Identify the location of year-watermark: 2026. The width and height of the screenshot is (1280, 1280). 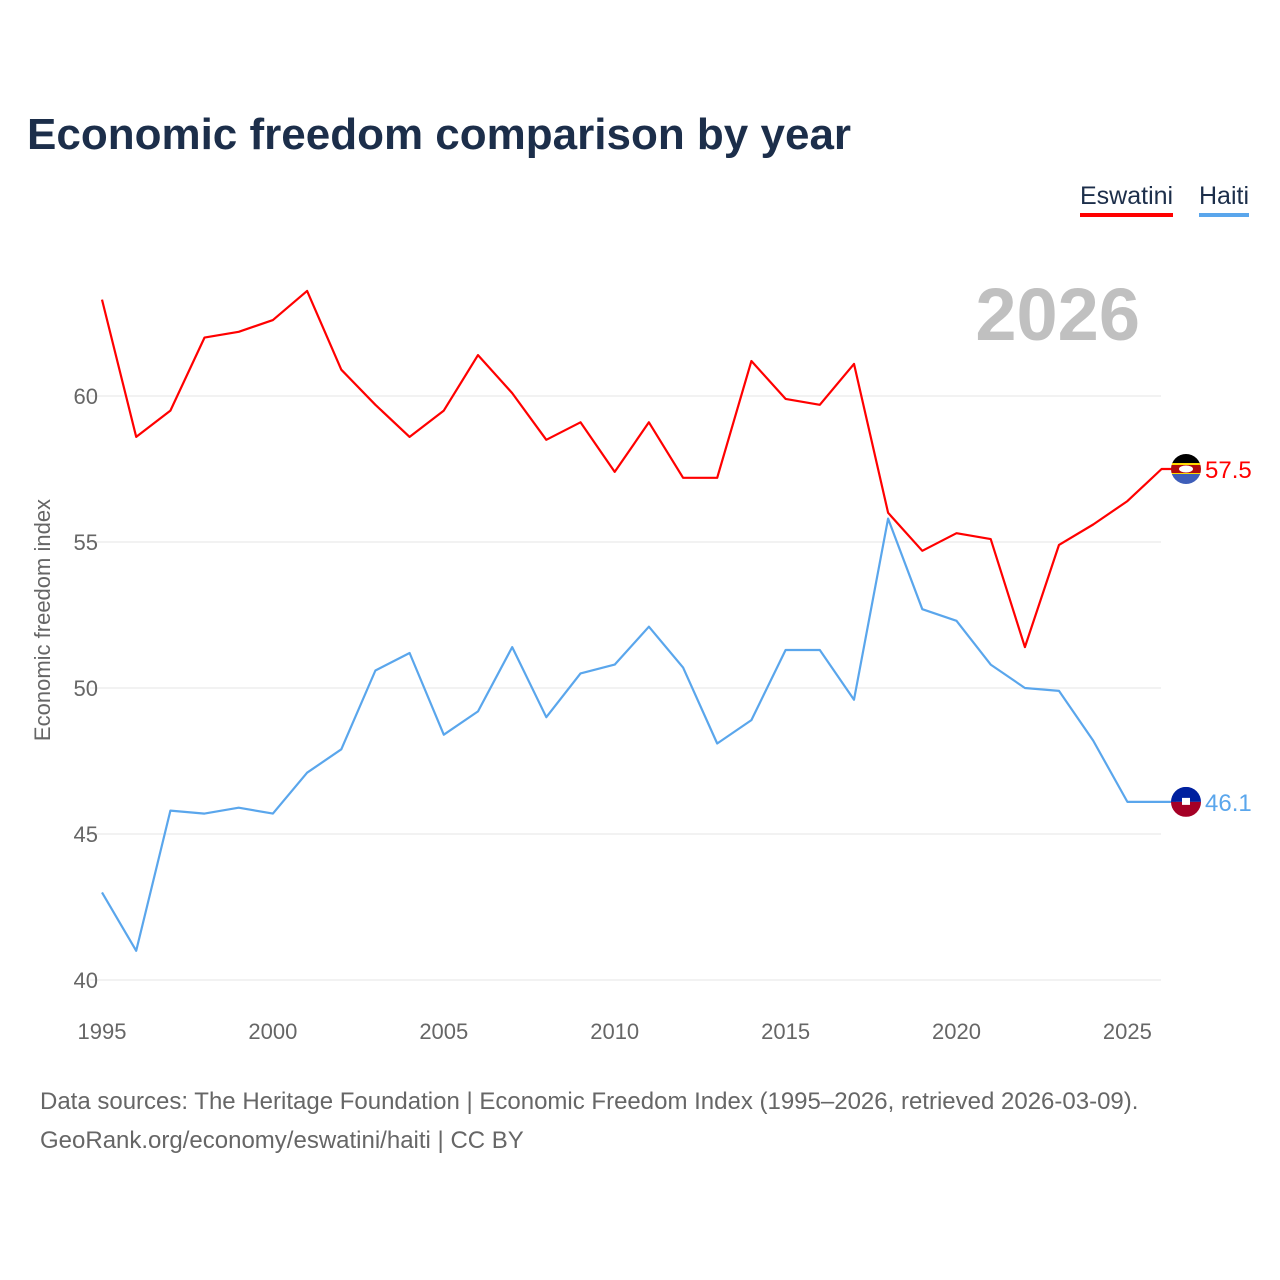
(1057, 314).